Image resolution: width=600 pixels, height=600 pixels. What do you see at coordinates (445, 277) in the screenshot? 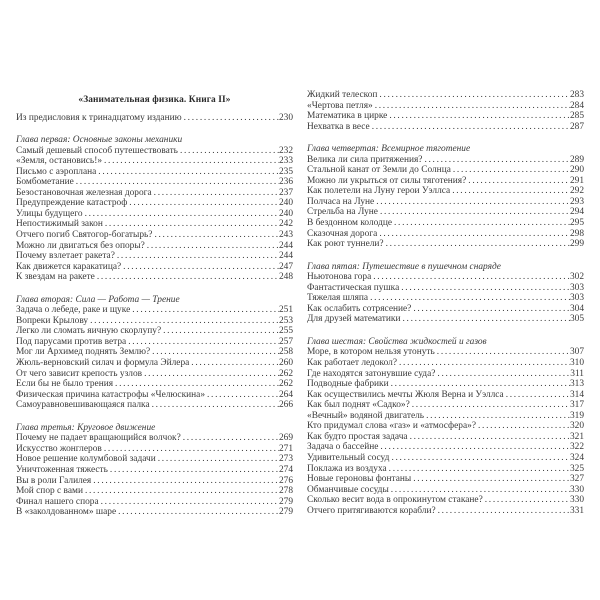
I see `toc-entry: Ньютонова гора 302` at bounding box center [445, 277].